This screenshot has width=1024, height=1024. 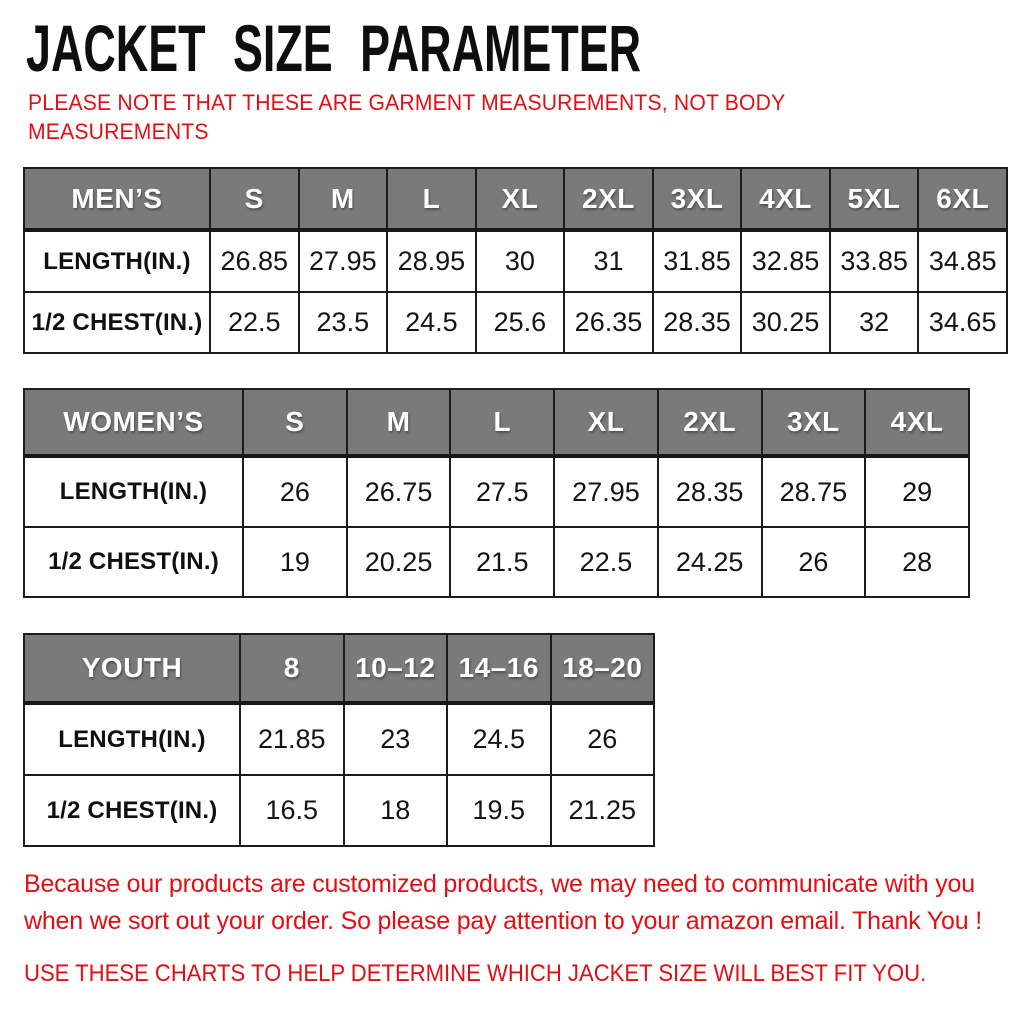 What do you see at coordinates (697, 199) in the screenshot?
I see `mens-size-header: 3XL` at bounding box center [697, 199].